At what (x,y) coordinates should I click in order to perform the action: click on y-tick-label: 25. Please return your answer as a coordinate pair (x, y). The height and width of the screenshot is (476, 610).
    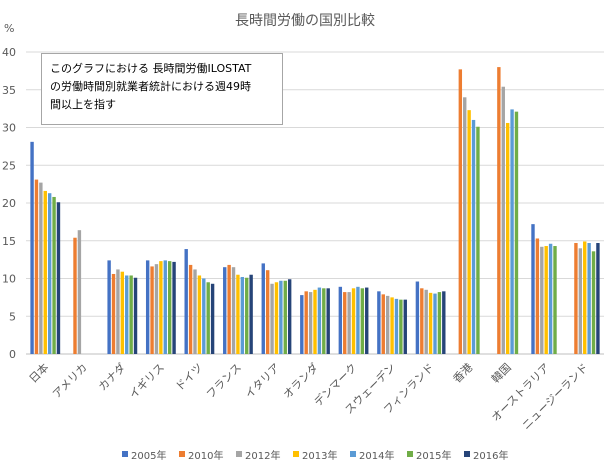
    Looking at the image, I should click on (9, 165).